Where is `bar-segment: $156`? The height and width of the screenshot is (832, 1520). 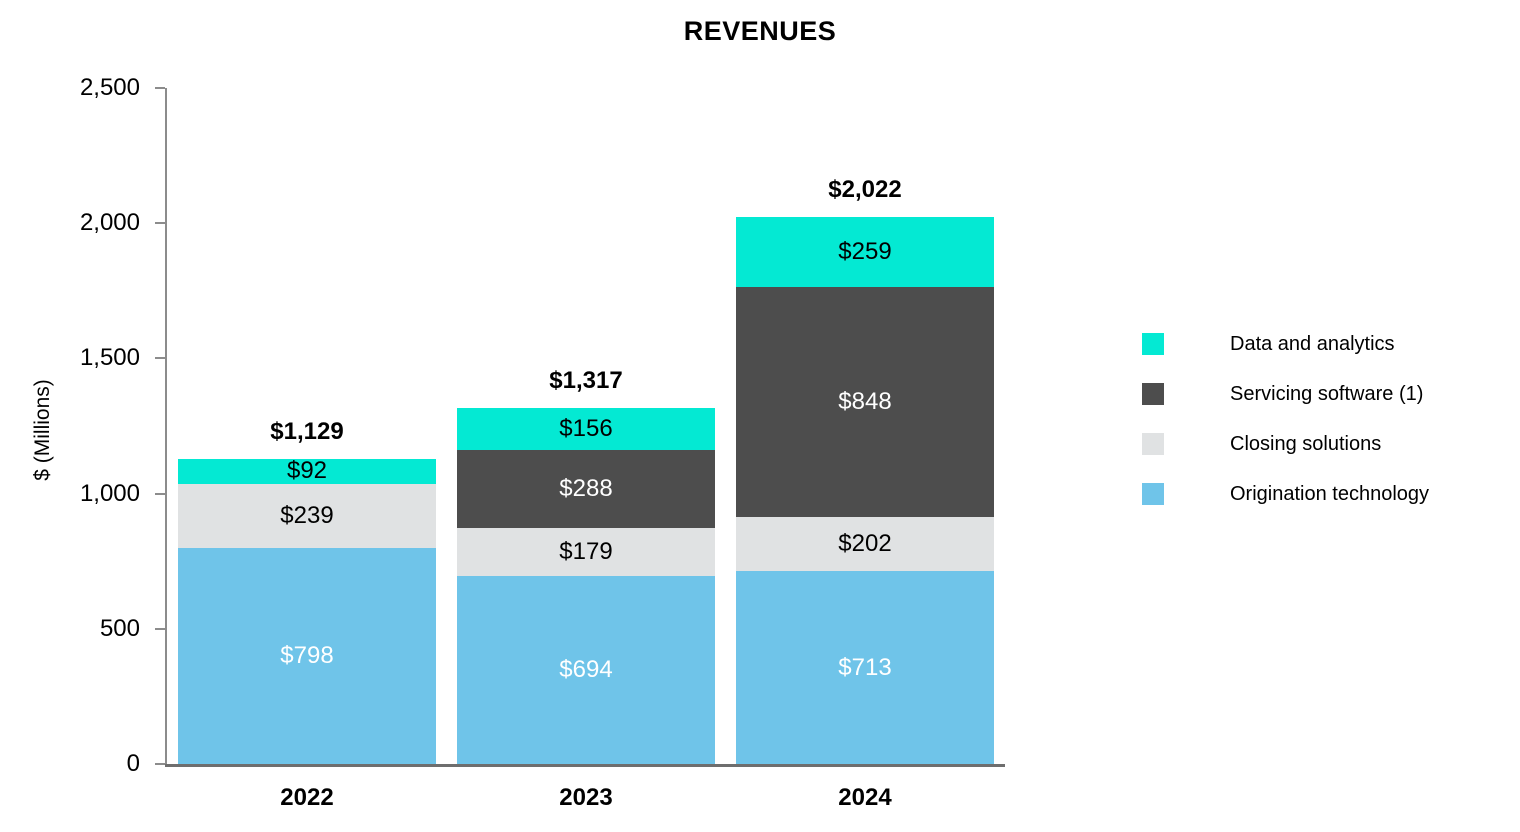
bar-segment: $156 is located at coordinates (586, 429).